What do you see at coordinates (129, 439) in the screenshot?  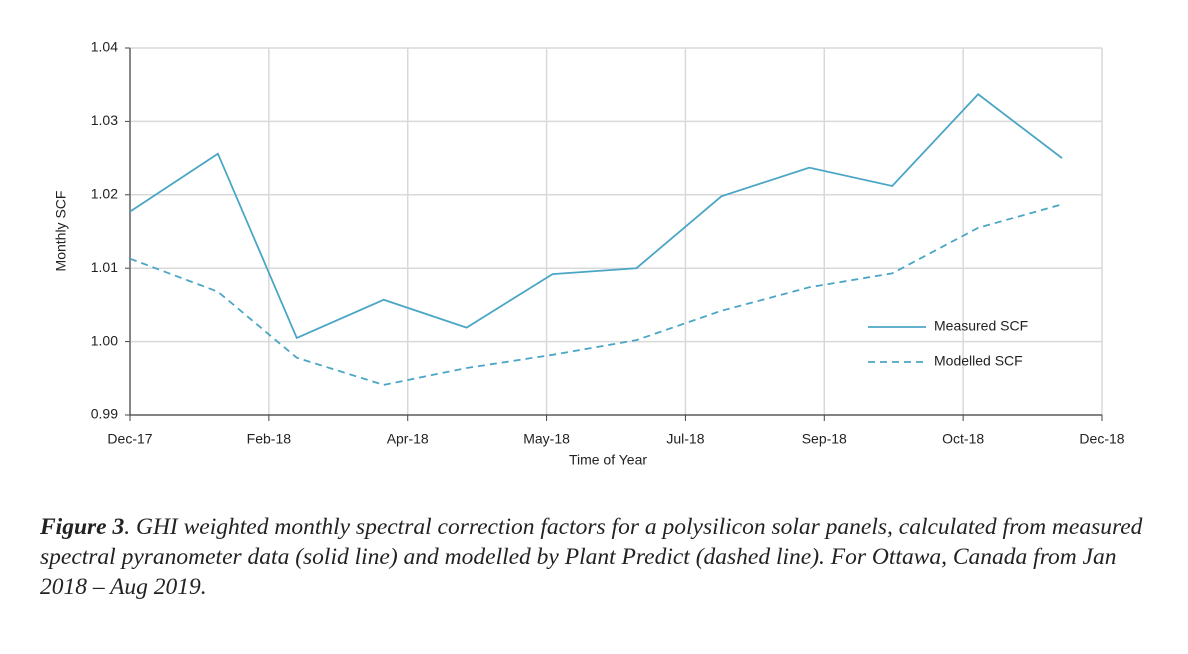 I see `x-tick-label: Dec-17` at bounding box center [129, 439].